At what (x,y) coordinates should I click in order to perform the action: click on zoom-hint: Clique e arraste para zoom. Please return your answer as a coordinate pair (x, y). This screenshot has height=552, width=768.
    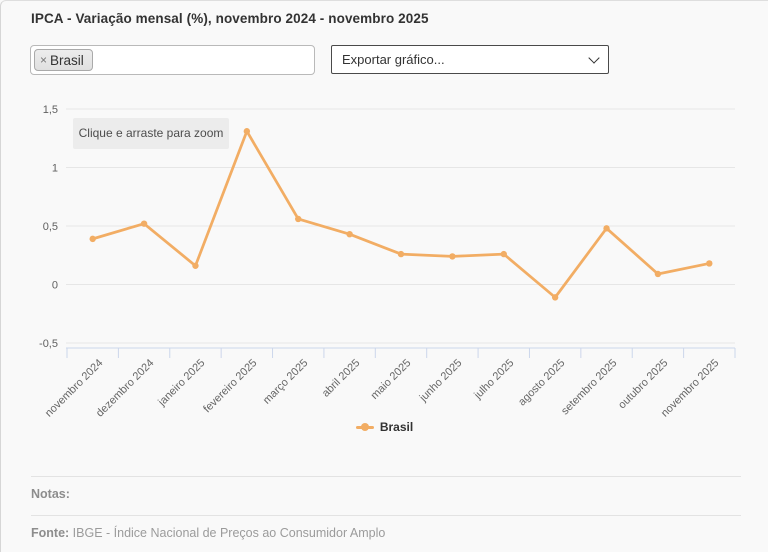
    Looking at the image, I should click on (151, 133).